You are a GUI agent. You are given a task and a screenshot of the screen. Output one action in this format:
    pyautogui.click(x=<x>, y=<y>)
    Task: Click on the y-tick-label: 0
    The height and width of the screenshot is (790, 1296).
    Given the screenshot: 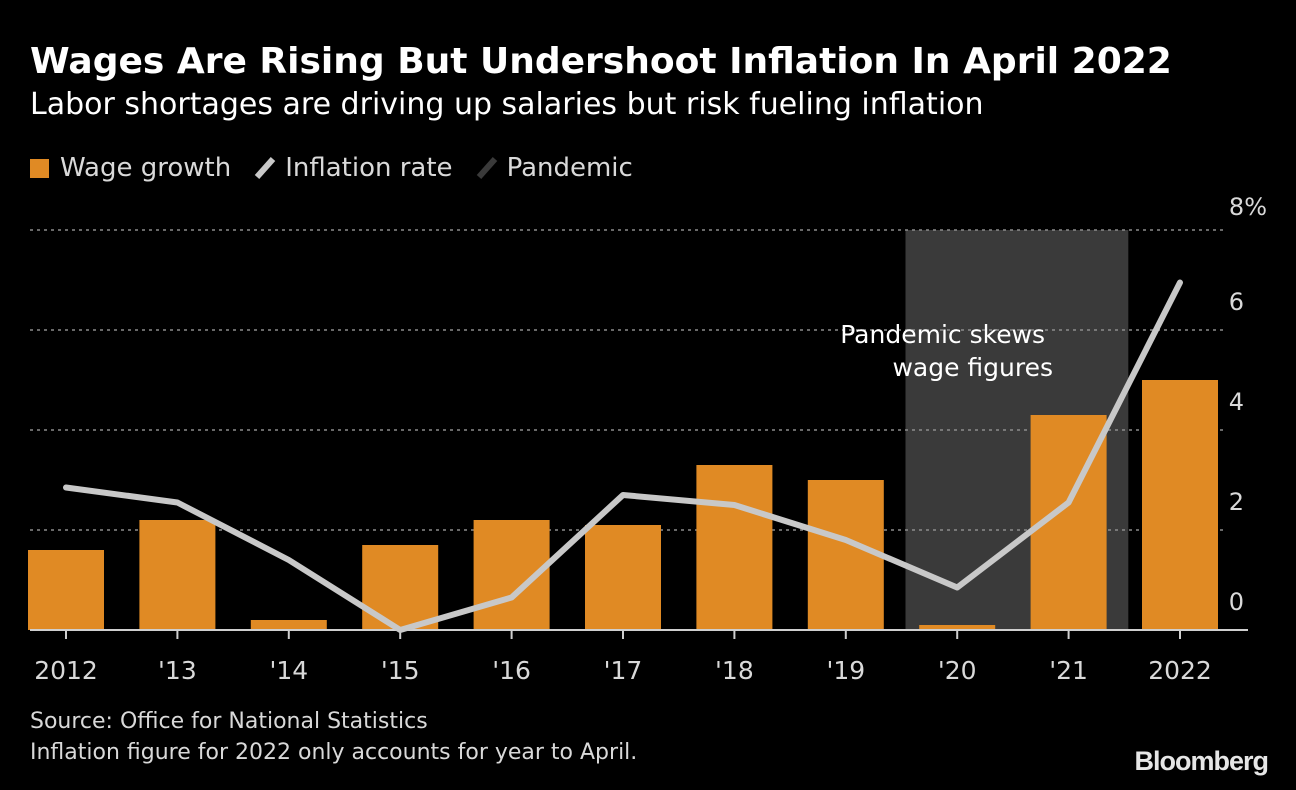 What is the action you would take?
    pyautogui.click(x=1236, y=602)
    